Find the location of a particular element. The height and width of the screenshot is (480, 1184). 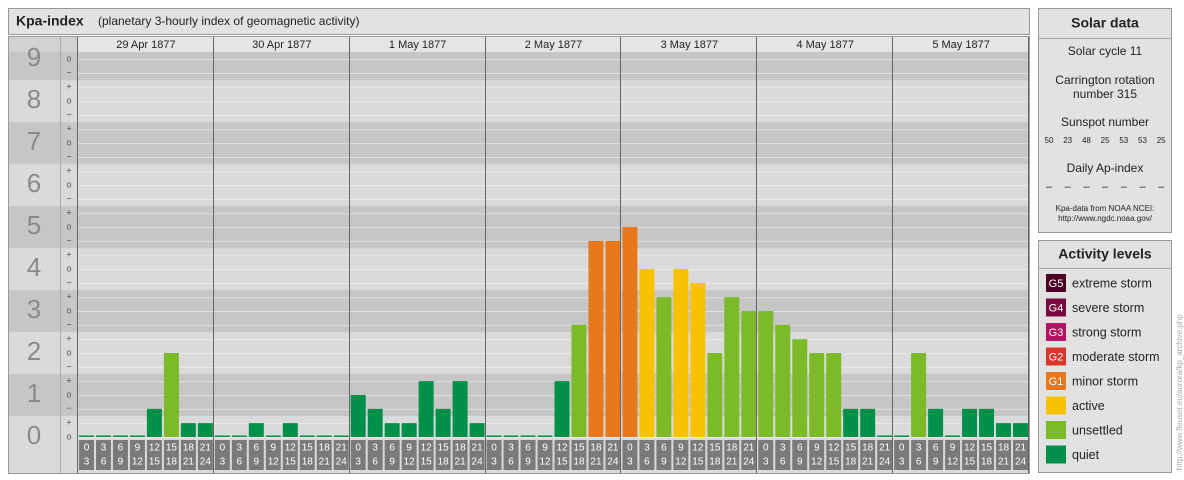

y-tick-label: 1 is located at coordinates (34, 393).